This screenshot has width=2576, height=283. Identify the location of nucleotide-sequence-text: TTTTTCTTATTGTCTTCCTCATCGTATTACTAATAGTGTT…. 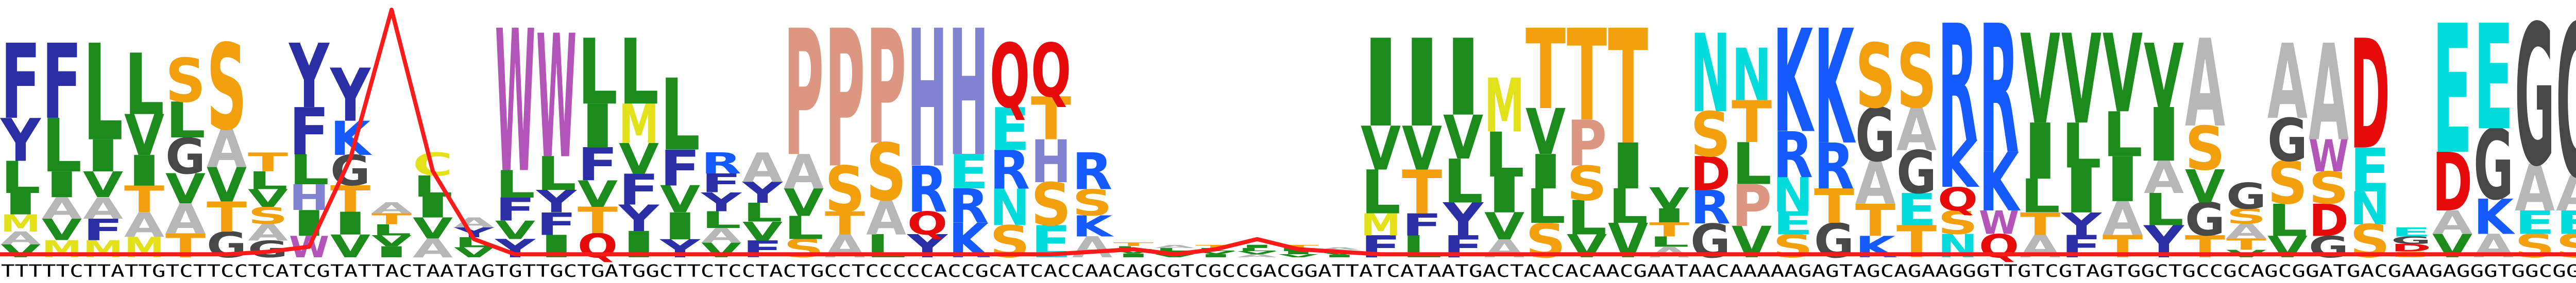
(1288, 271).